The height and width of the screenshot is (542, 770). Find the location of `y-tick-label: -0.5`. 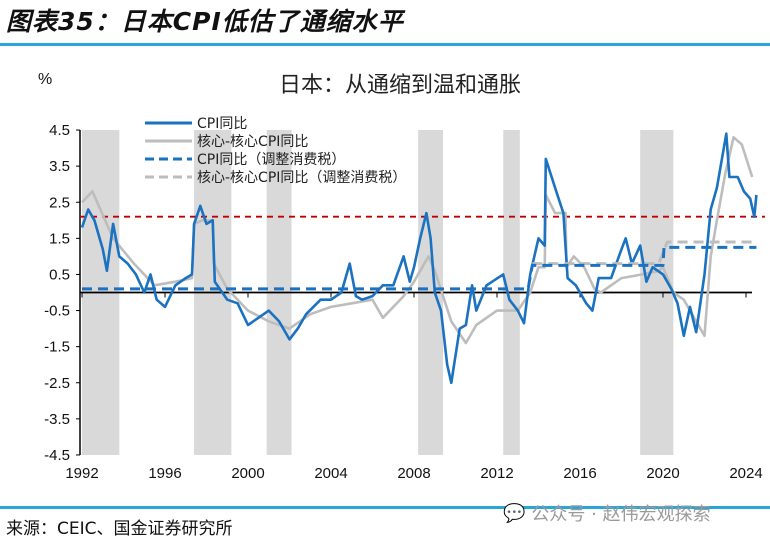

y-tick-label: -0.5 is located at coordinates (57, 311).